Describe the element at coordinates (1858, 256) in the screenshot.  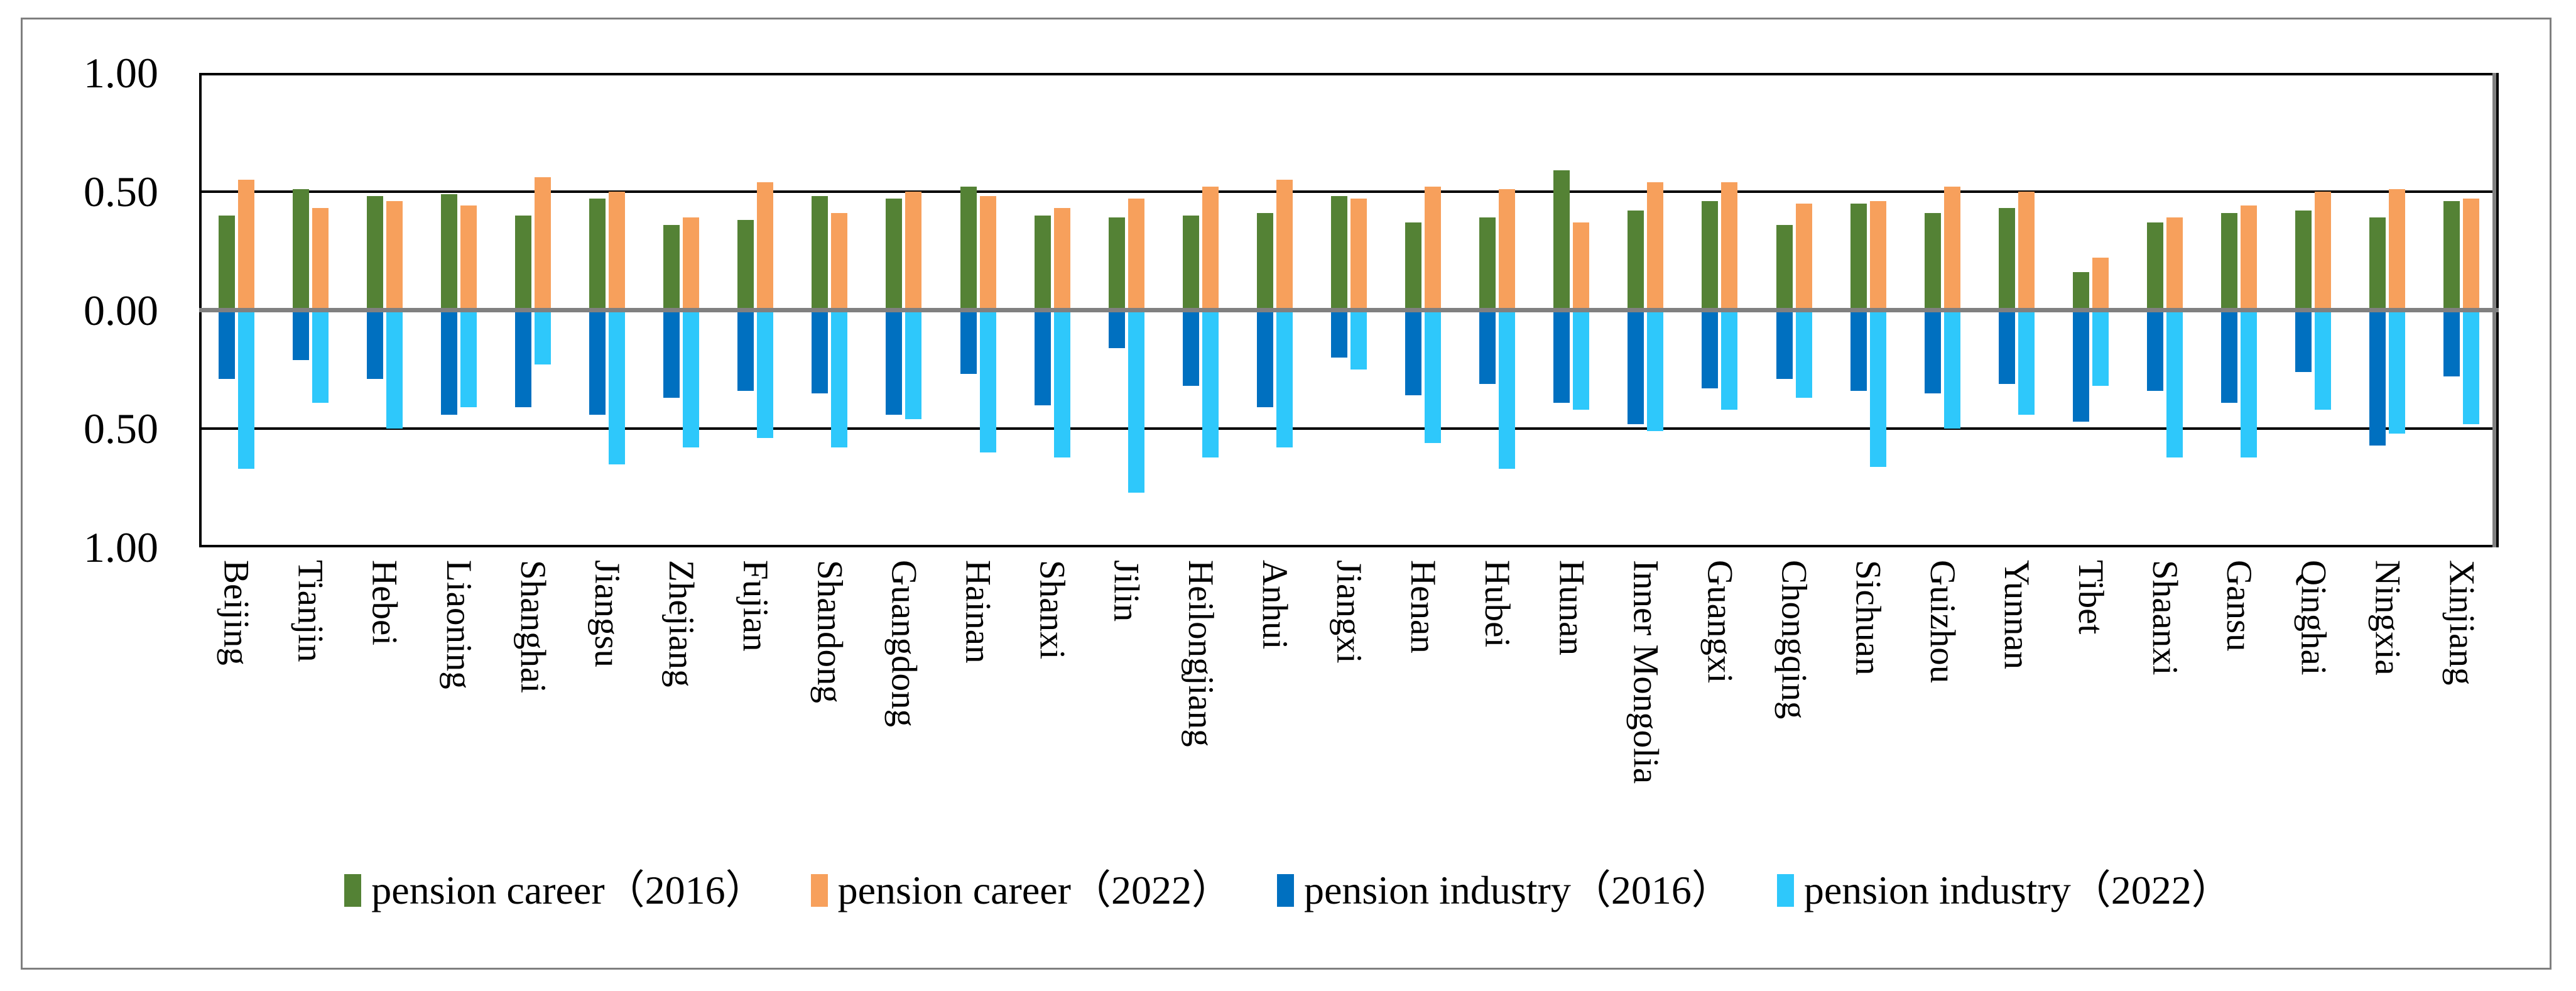
I see `bar-pension career（2016）-Sichuan` at that location.